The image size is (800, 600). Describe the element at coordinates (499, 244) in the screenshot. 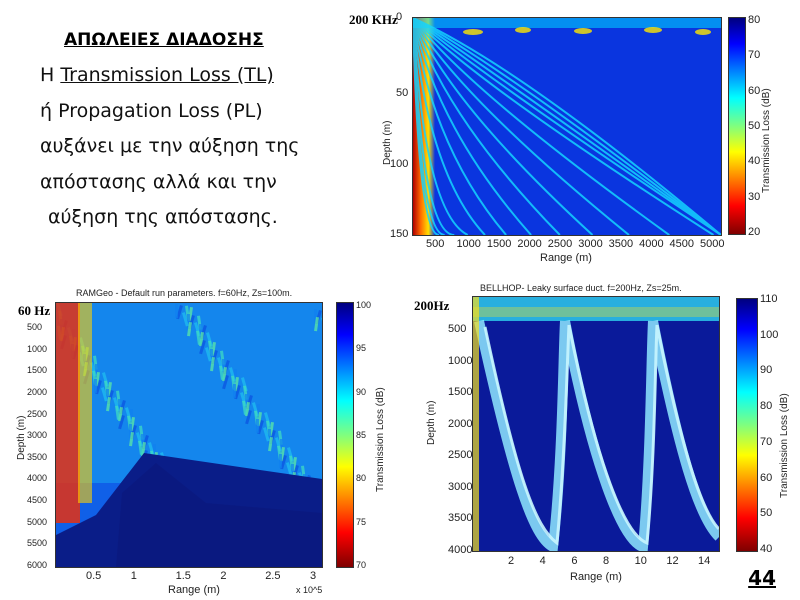

I see `chart1-xtick-2: 1500` at that location.